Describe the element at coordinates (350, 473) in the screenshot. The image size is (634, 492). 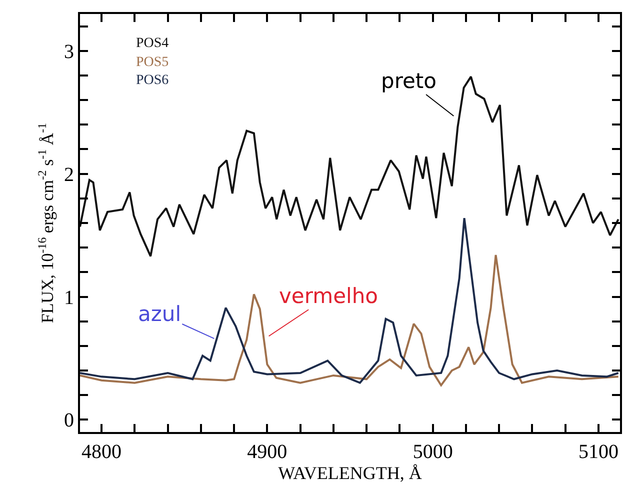
I see `x-axis-title: WAVELENGTH, Å` at that location.